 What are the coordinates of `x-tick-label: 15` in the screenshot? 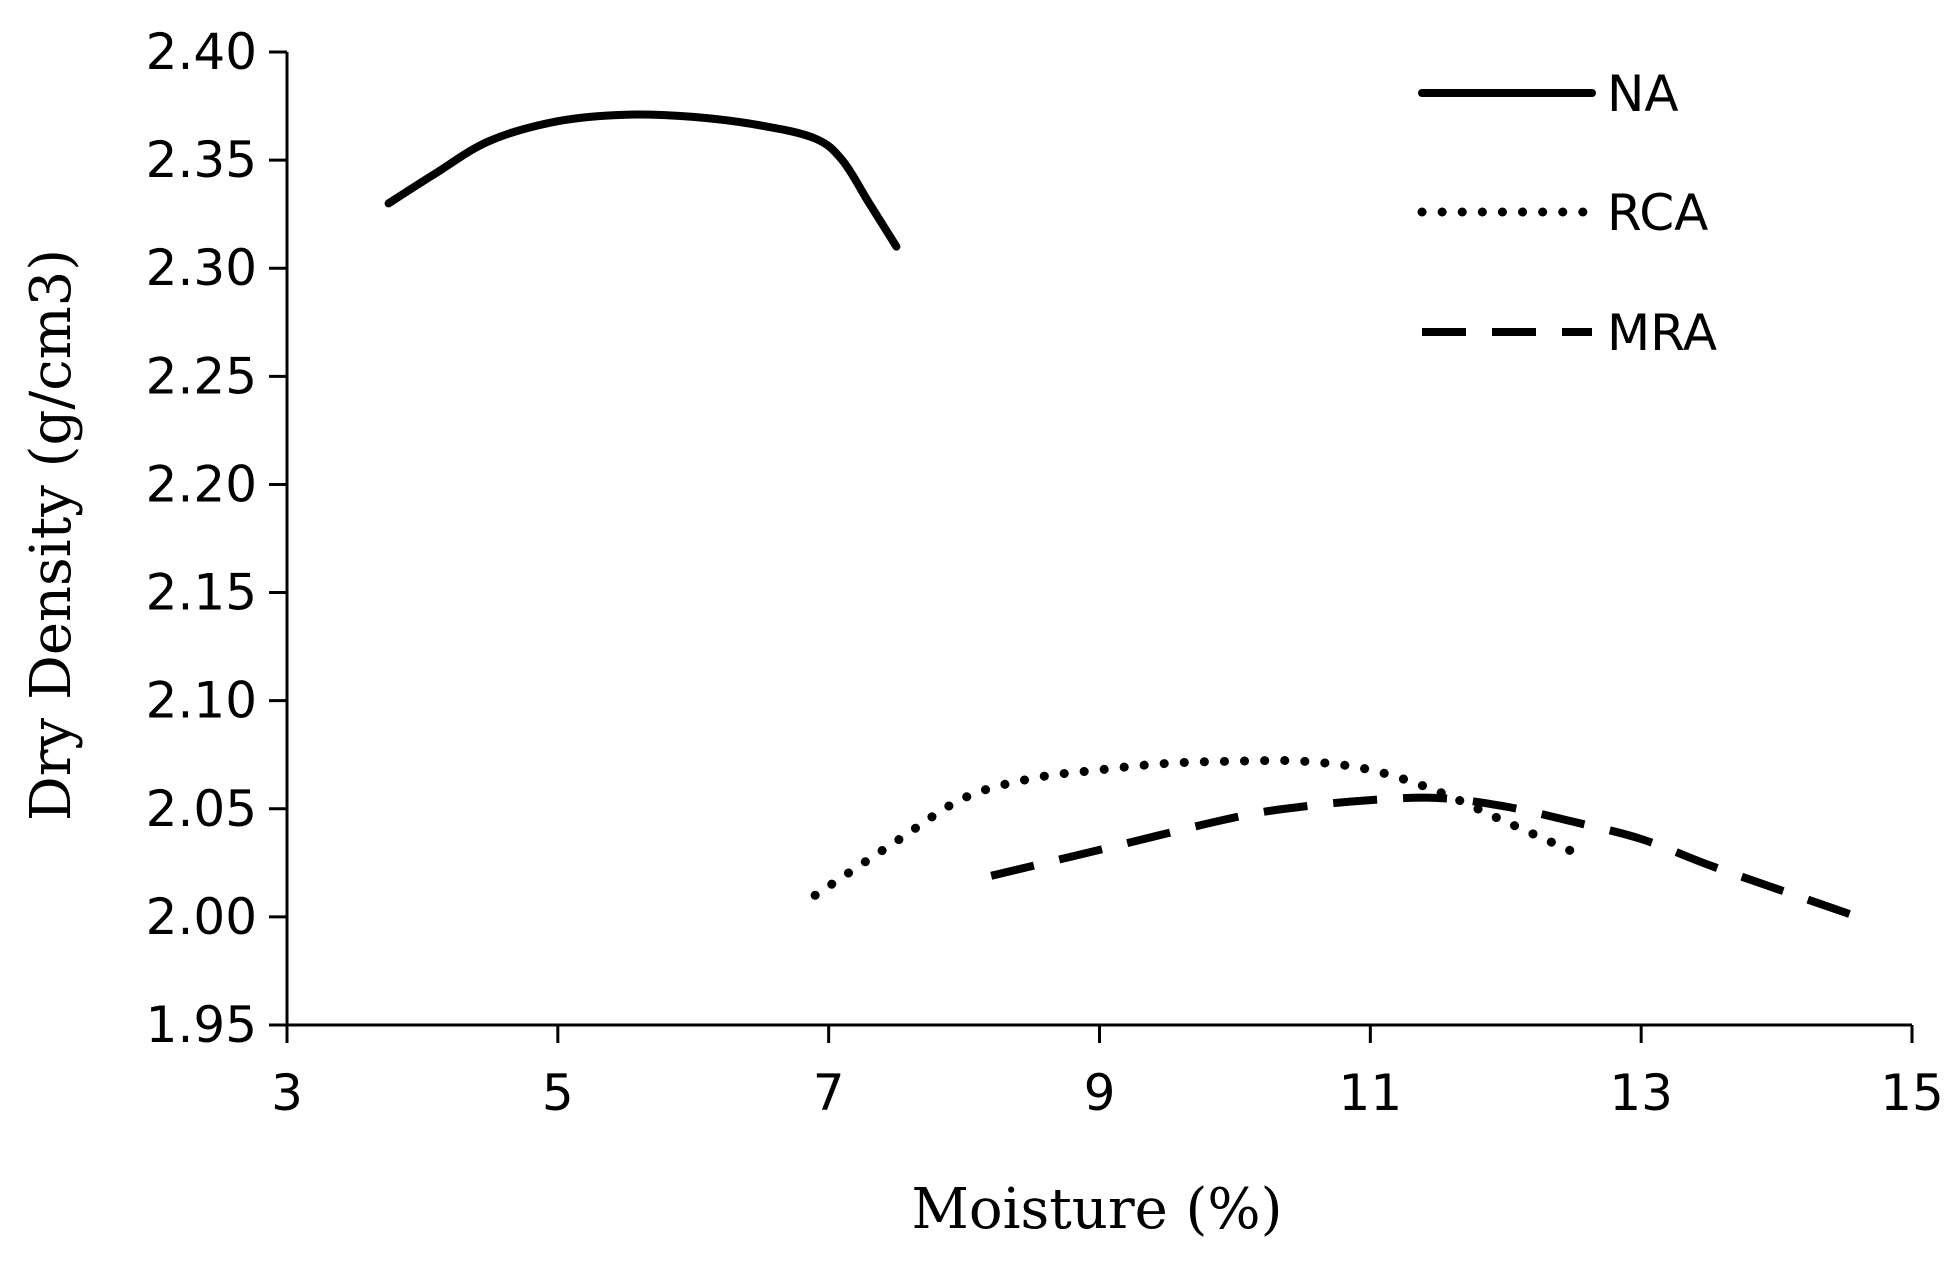 It's located at (1912, 1093).